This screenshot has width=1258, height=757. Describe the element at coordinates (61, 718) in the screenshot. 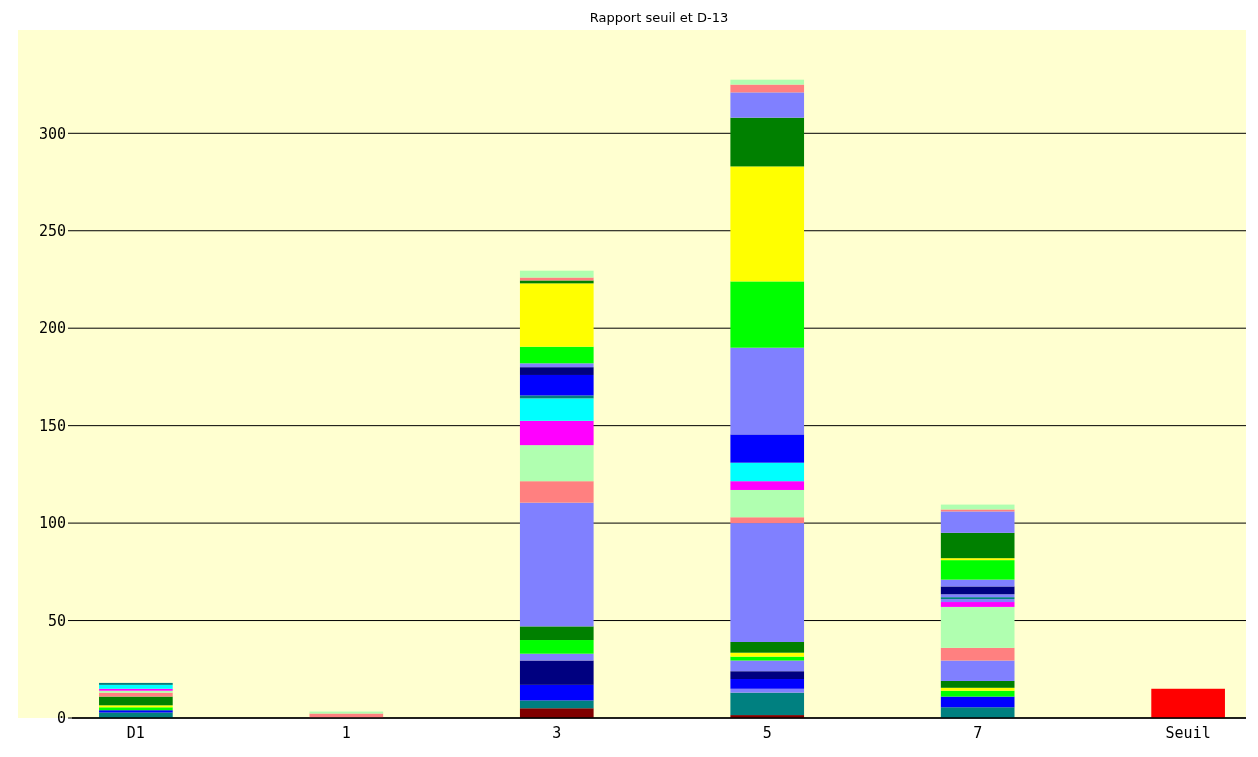

I see `y-tick-label: 0` at that location.